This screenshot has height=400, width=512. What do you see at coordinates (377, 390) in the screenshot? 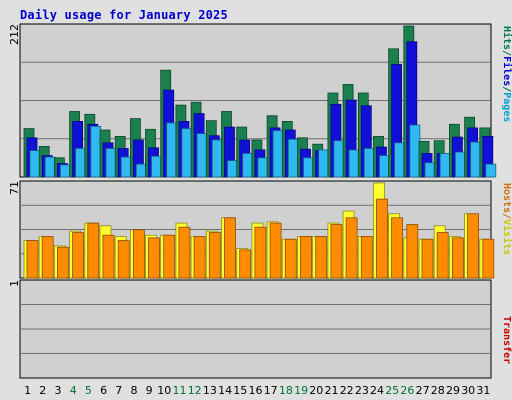
I see `x-tick-label: 24` at bounding box center [377, 390].